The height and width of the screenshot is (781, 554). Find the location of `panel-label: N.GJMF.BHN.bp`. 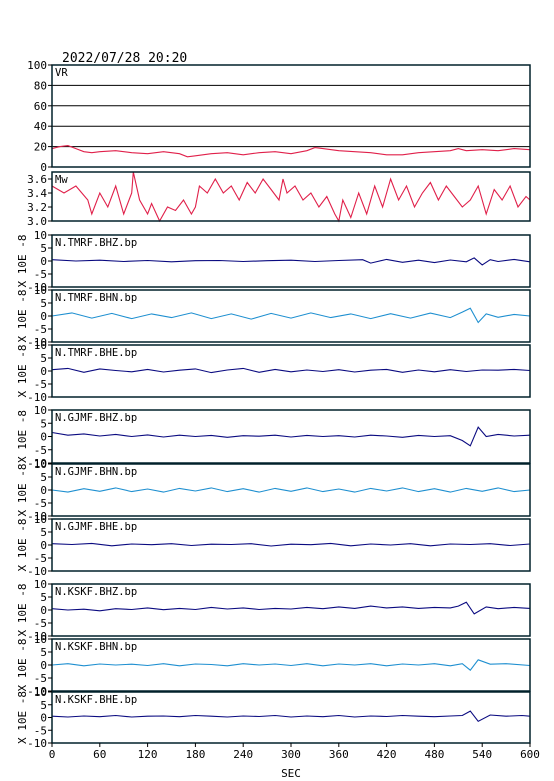

panel-label: N.GJMF.BHN.bp is located at coordinates (96, 472).